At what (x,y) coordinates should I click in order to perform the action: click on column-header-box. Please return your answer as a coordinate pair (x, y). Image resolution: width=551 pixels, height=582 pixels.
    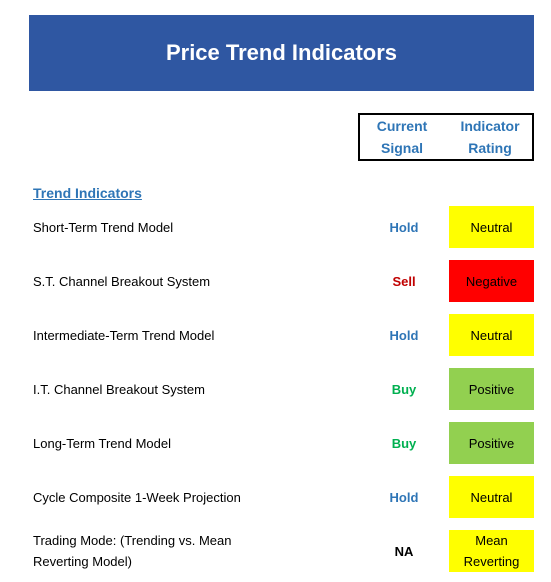
    Looking at the image, I should click on (446, 137).